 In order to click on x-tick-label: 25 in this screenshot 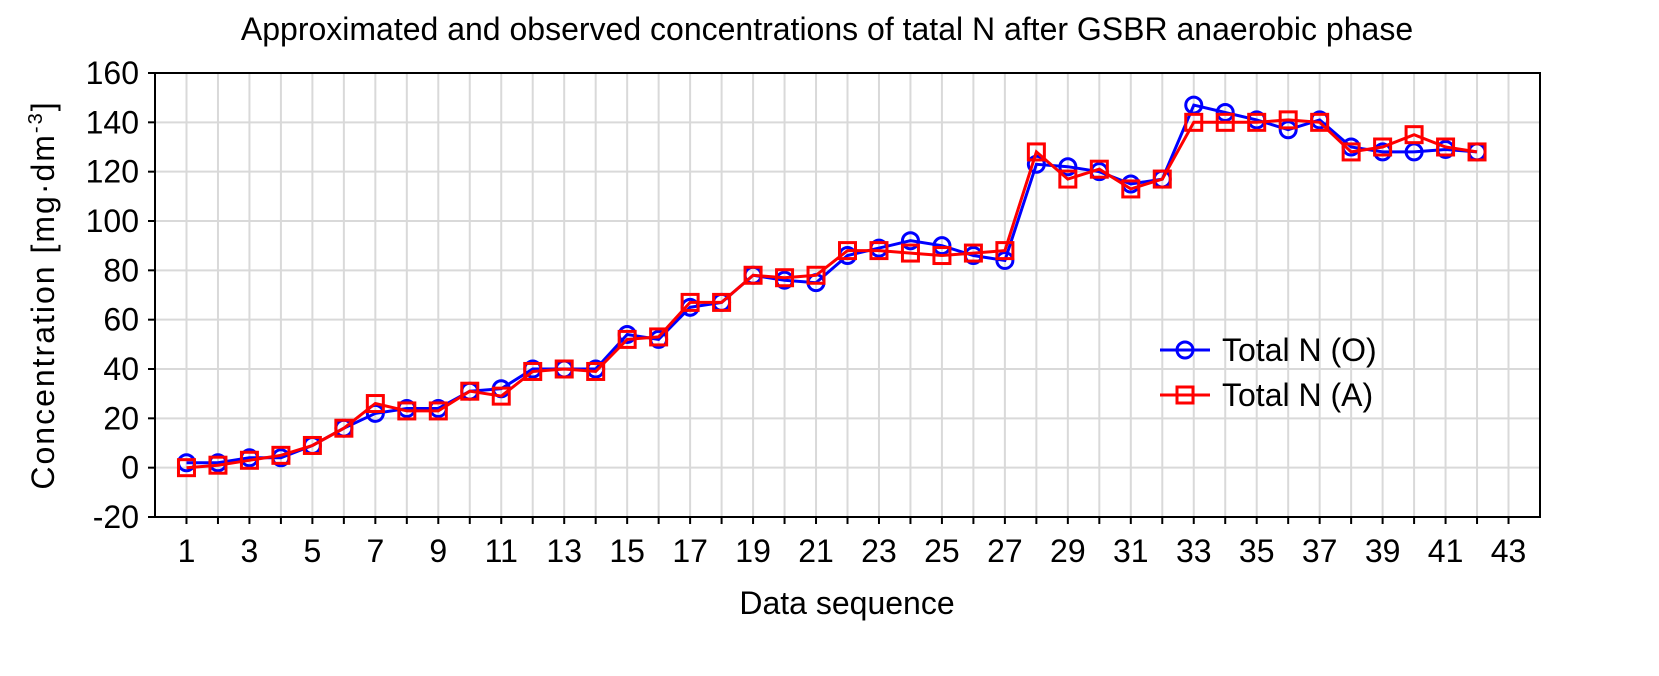, I will do `click(942, 551)`.